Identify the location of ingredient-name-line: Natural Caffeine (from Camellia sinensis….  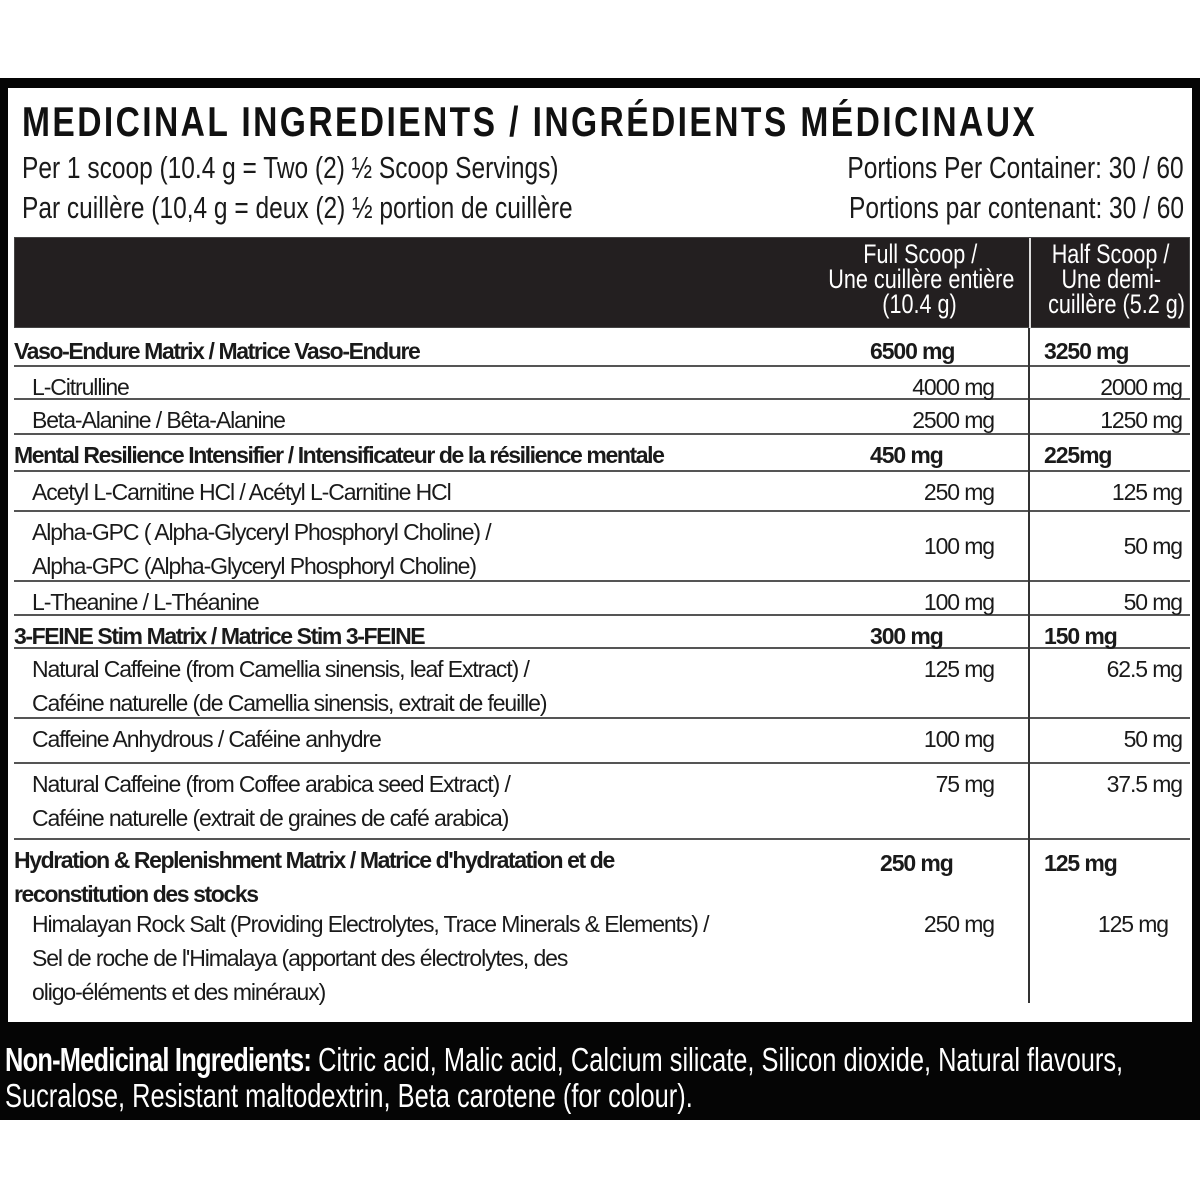
(281, 669).